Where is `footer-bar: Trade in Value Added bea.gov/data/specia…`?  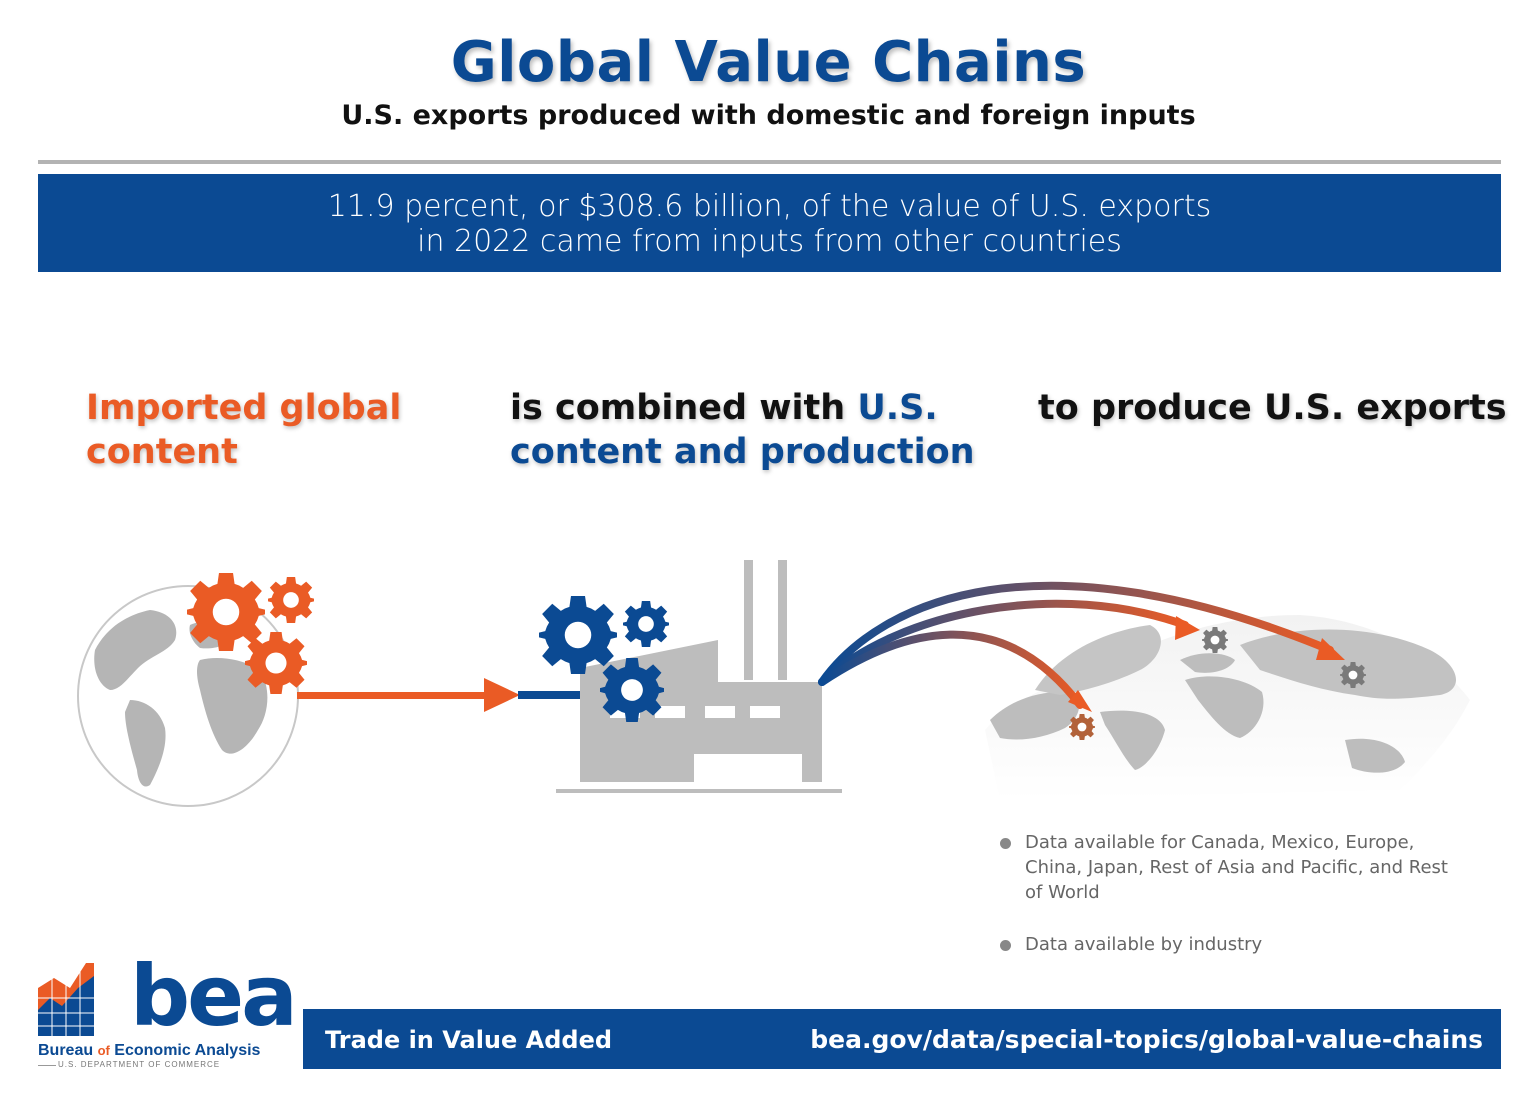
footer-bar: Trade in Value Added bea.gov/data/specia… is located at coordinates (902, 1039).